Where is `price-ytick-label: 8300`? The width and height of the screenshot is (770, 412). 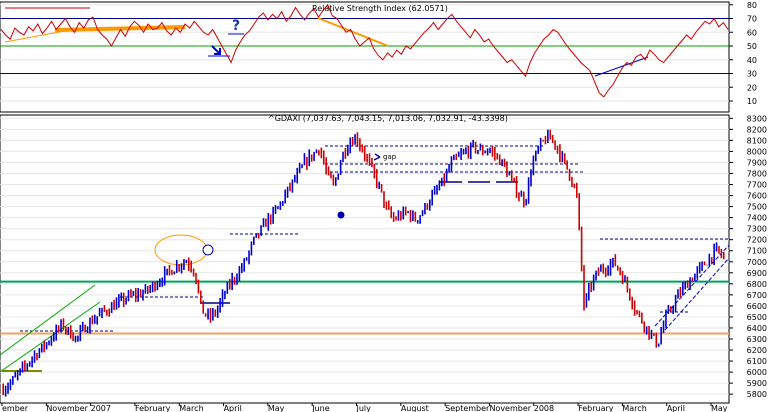 price-ytick-label: 8300 is located at coordinates (757, 118).